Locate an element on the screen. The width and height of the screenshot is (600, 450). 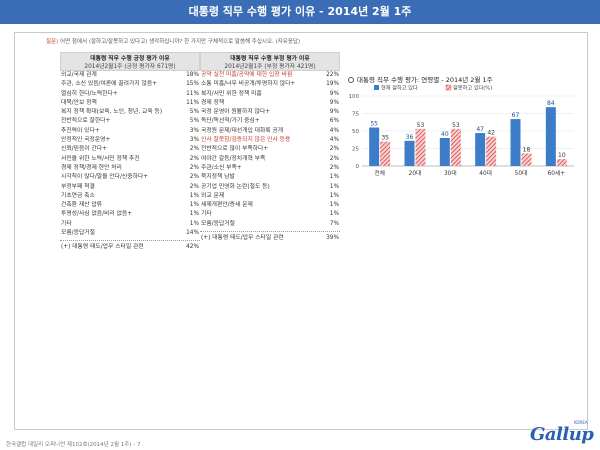
table-row: 세제개편안/증세 문제 1% is located at coordinates (270, 205).